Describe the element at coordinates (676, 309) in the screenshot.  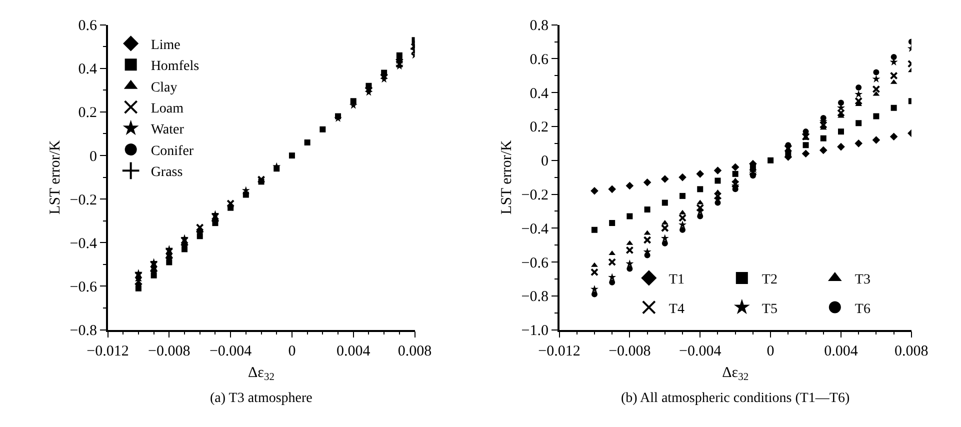
I see `legend-label: T4` at that location.